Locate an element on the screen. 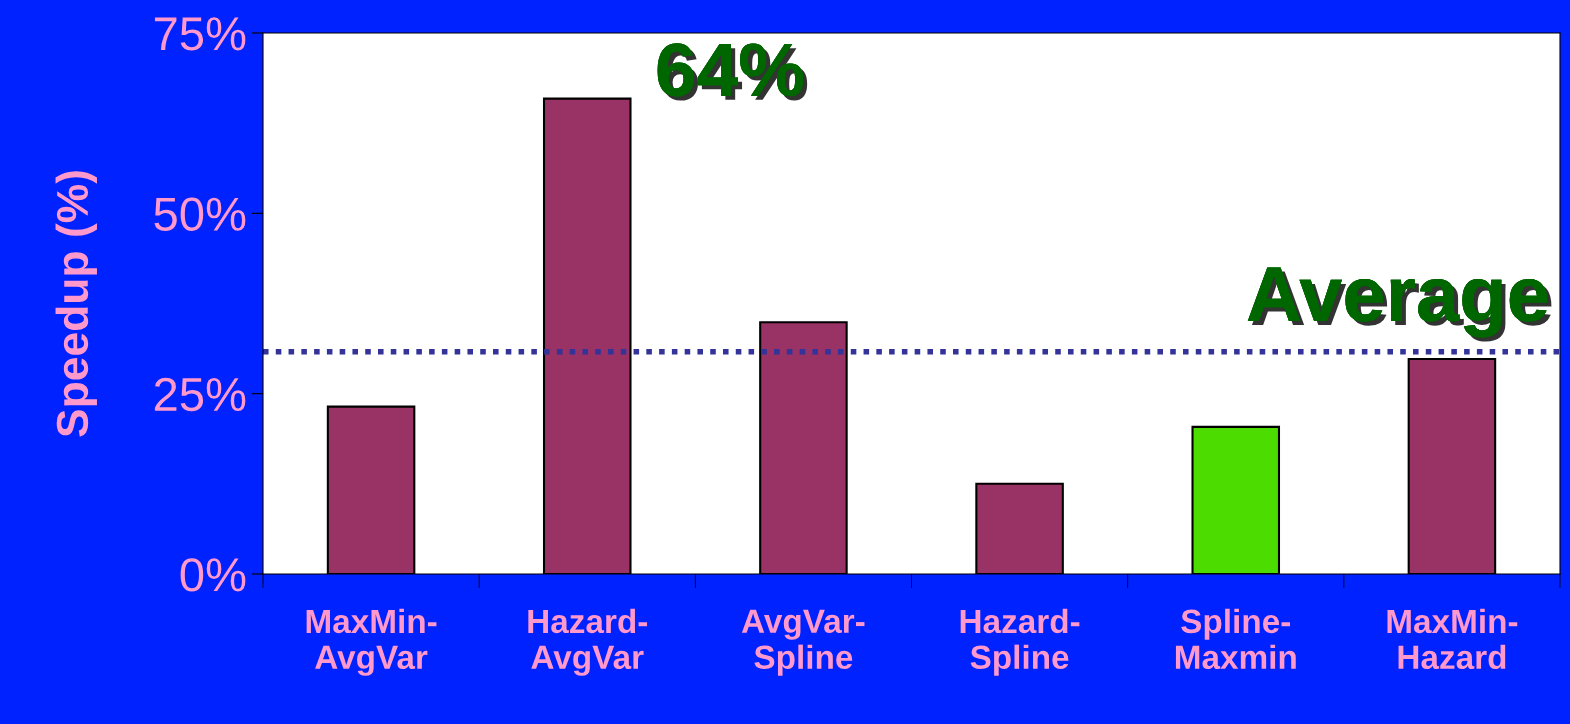 The width and height of the screenshot is (1570, 724). y-tick-label: 75% is located at coordinates (200, 34).